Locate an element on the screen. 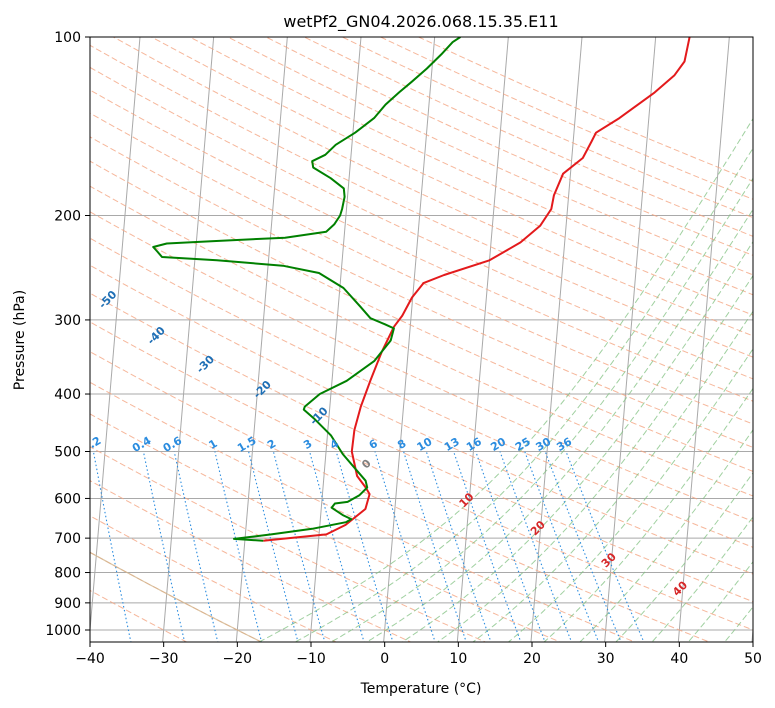 The height and width of the screenshot is (708, 775). x-tick-label: −20 is located at coordinates (238, 659).